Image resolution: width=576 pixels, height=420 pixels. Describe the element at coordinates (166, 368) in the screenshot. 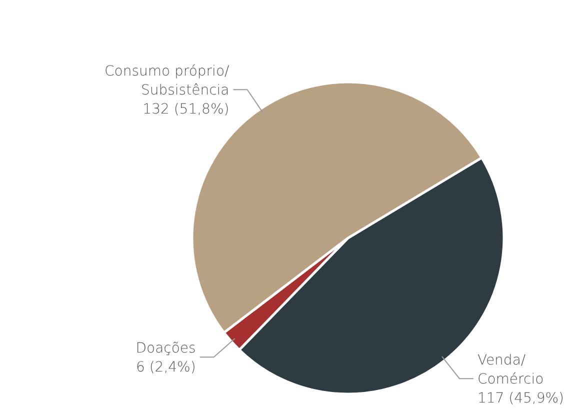

I see `data-label: 6 (2,4%)` at that location.